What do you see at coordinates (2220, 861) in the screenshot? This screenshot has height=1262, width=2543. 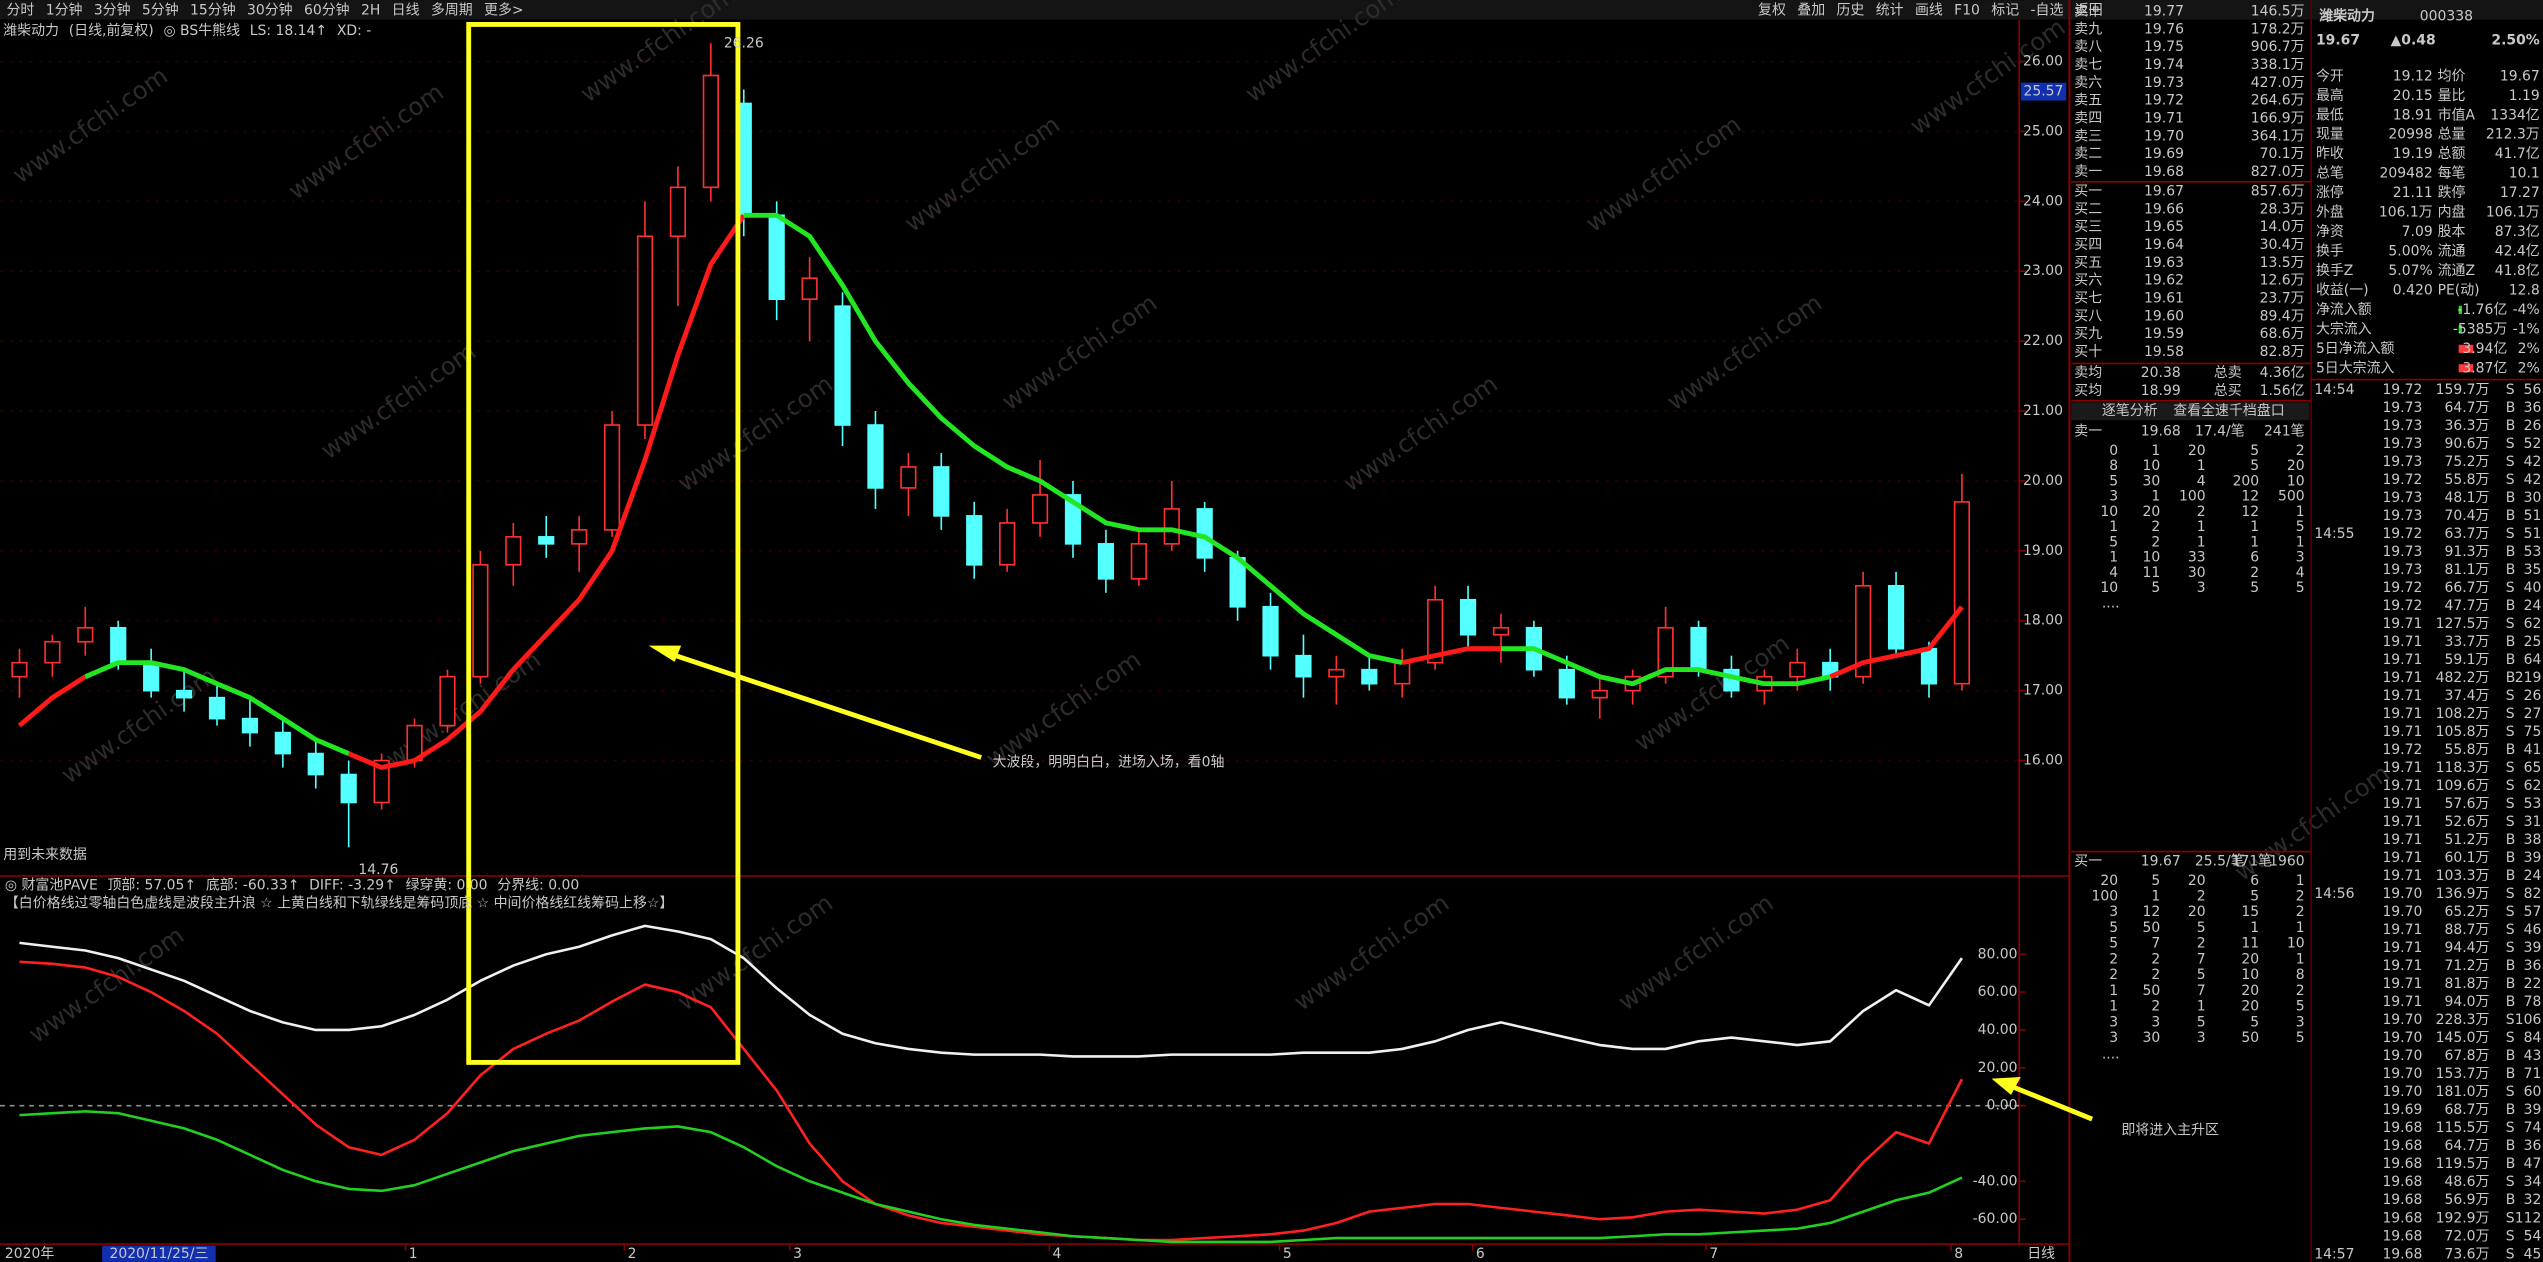 I see `queue-avg: 25.5/笔` at bounding box center [2220, 861].